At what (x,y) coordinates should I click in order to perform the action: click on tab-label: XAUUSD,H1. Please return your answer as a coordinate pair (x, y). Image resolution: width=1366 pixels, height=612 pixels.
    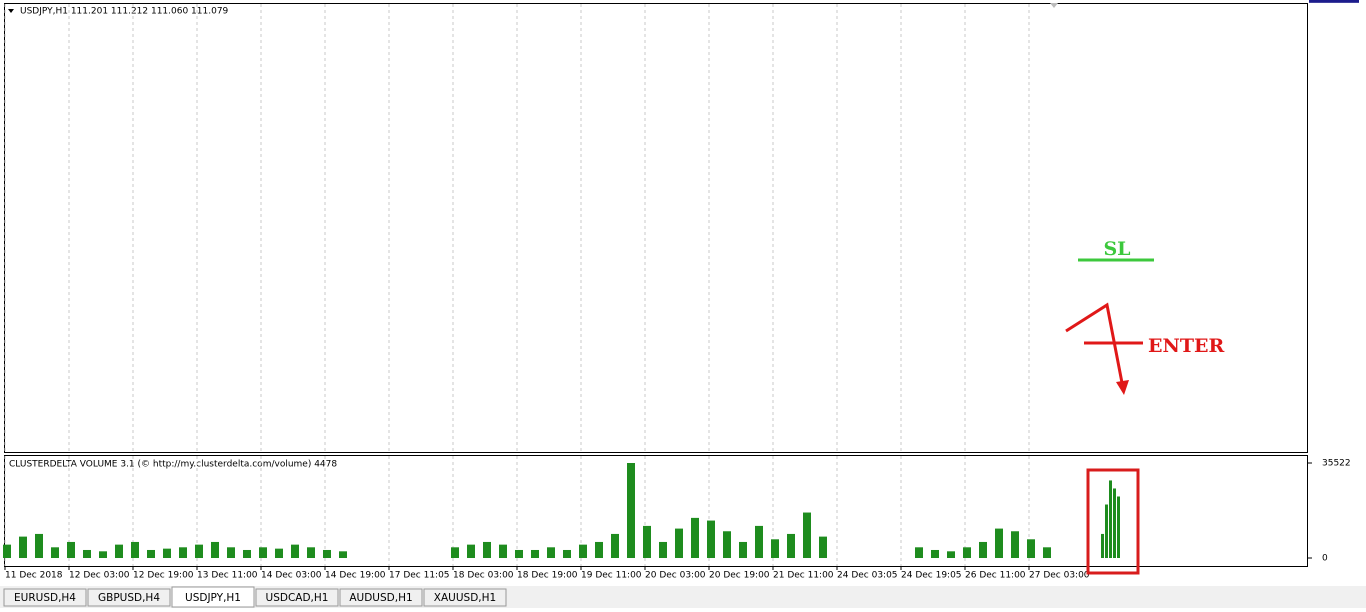
    Looking at the image, I should click on (465, 598).